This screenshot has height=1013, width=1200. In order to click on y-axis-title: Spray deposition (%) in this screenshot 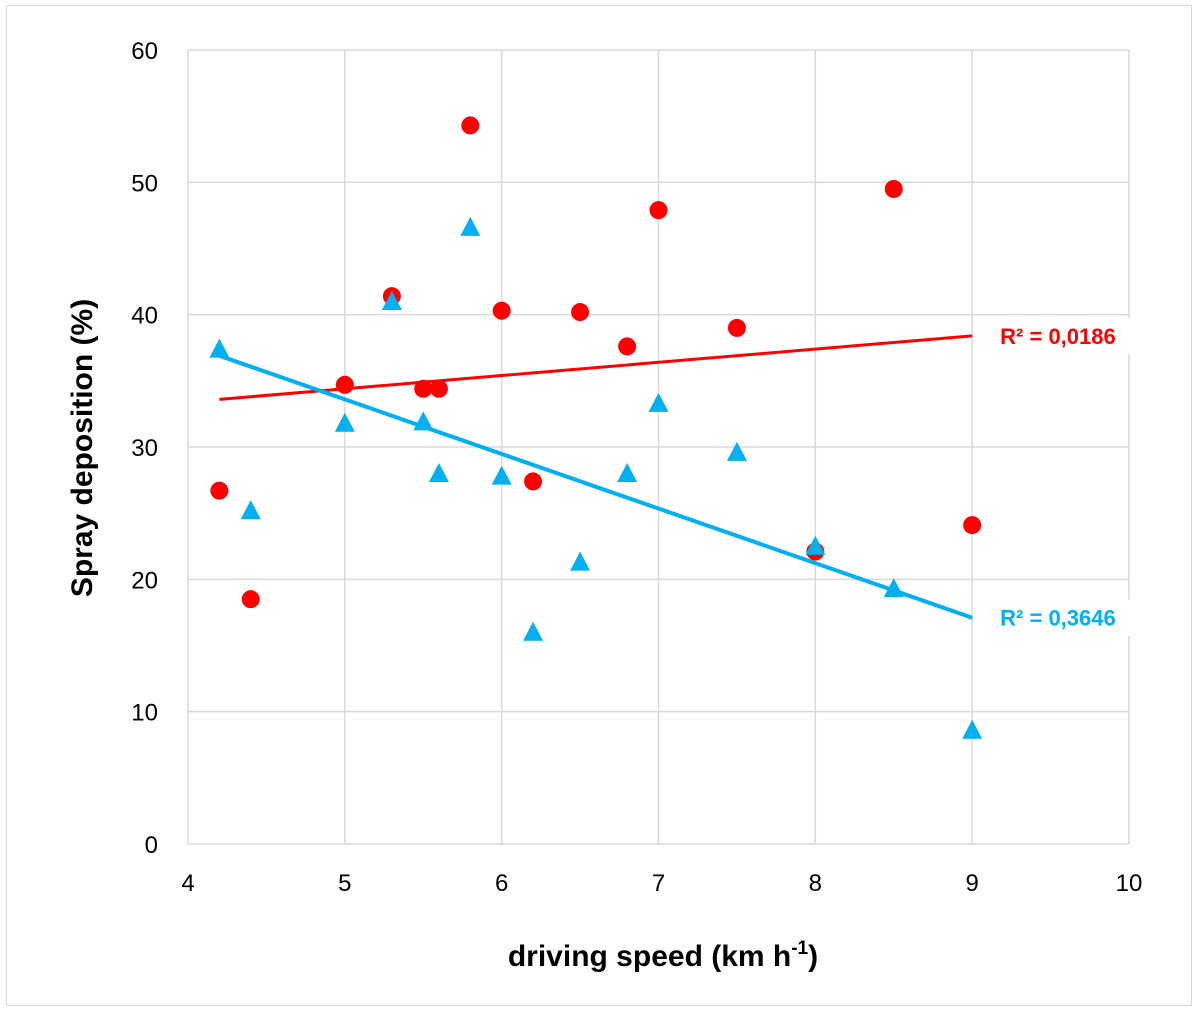, I will do `click(82, 448)`.